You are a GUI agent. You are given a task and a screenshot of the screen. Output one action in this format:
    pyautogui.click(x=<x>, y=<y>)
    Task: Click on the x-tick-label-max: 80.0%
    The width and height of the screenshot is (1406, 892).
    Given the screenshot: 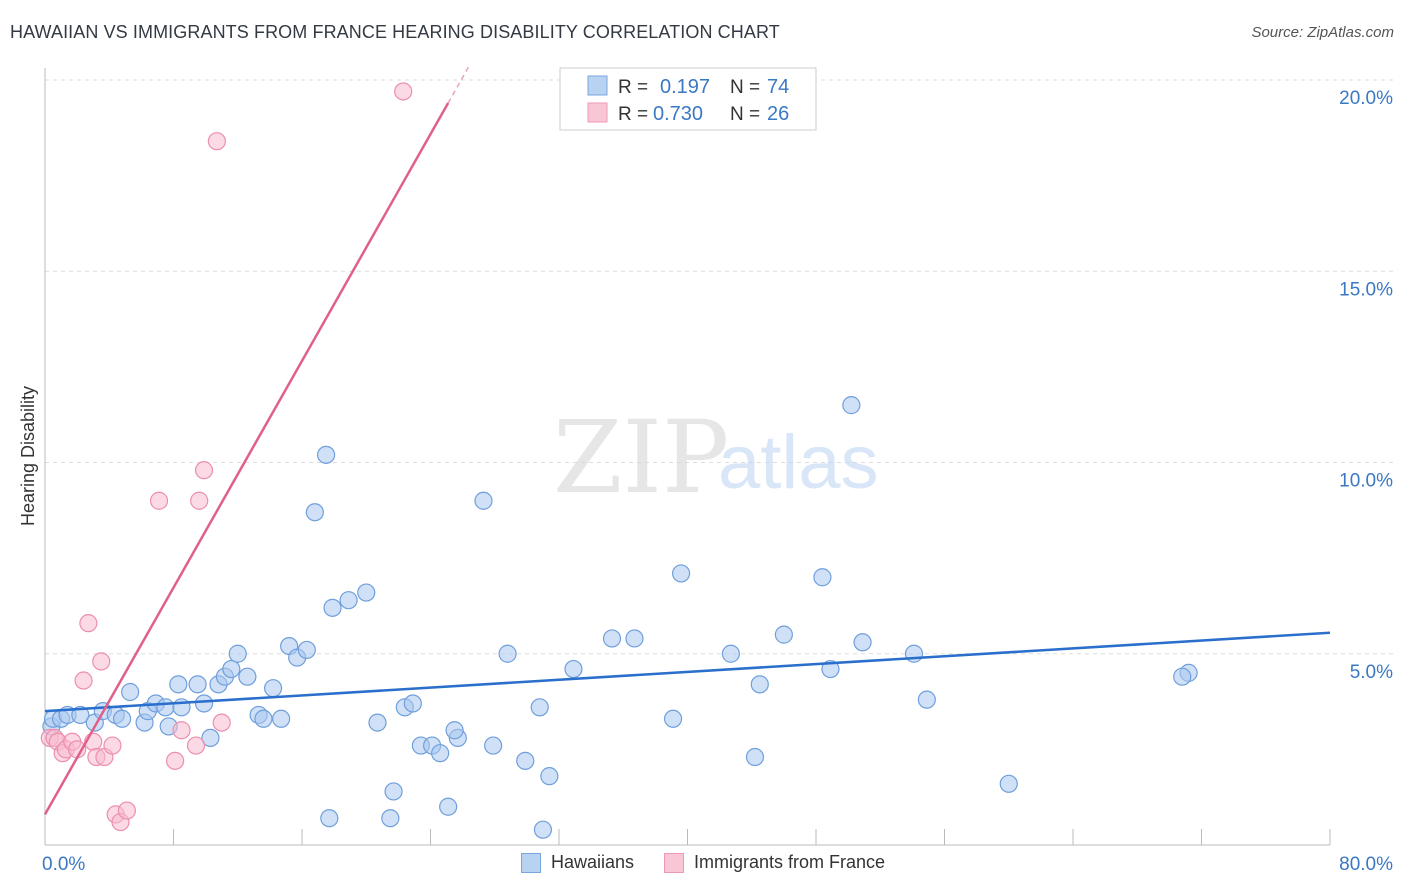 What is the action you would take?
    pyautogui.click(x=1366, y=864)
    